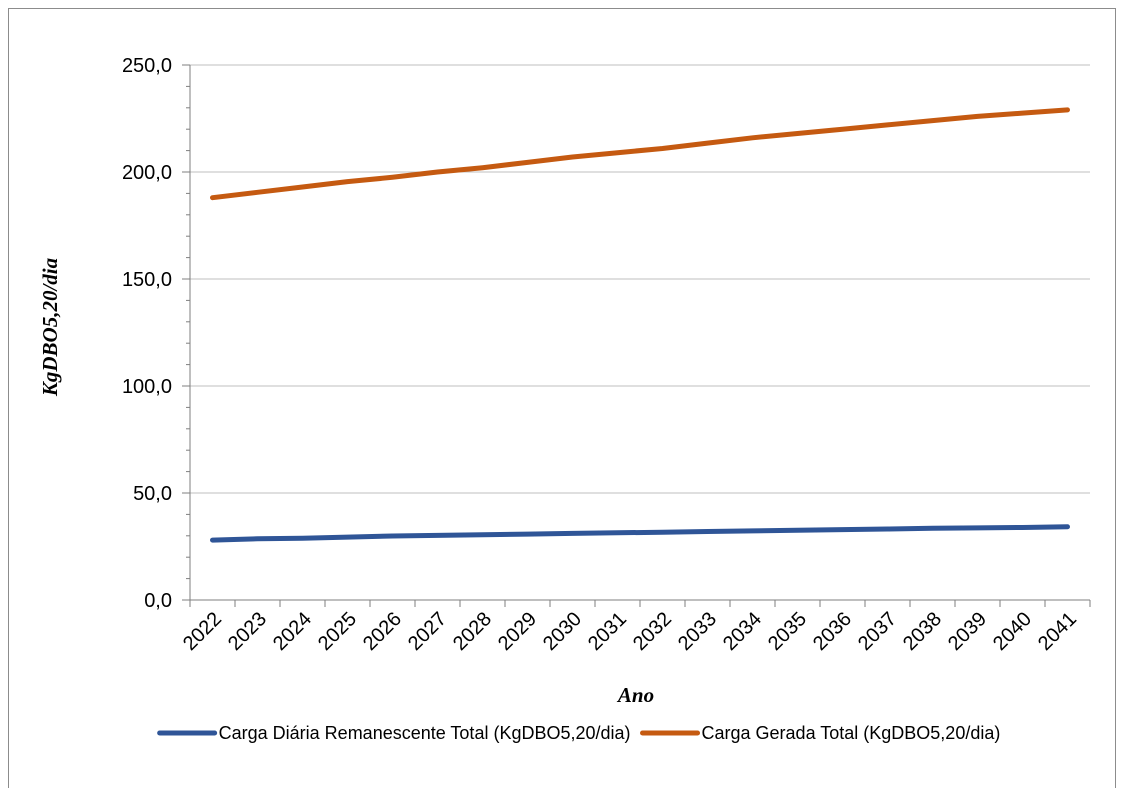 This screenshot has height=788, width=1130. Describe the element at coordinates (337, 631) in the screenshot. I see `x-tick-label: 2025` at that location.